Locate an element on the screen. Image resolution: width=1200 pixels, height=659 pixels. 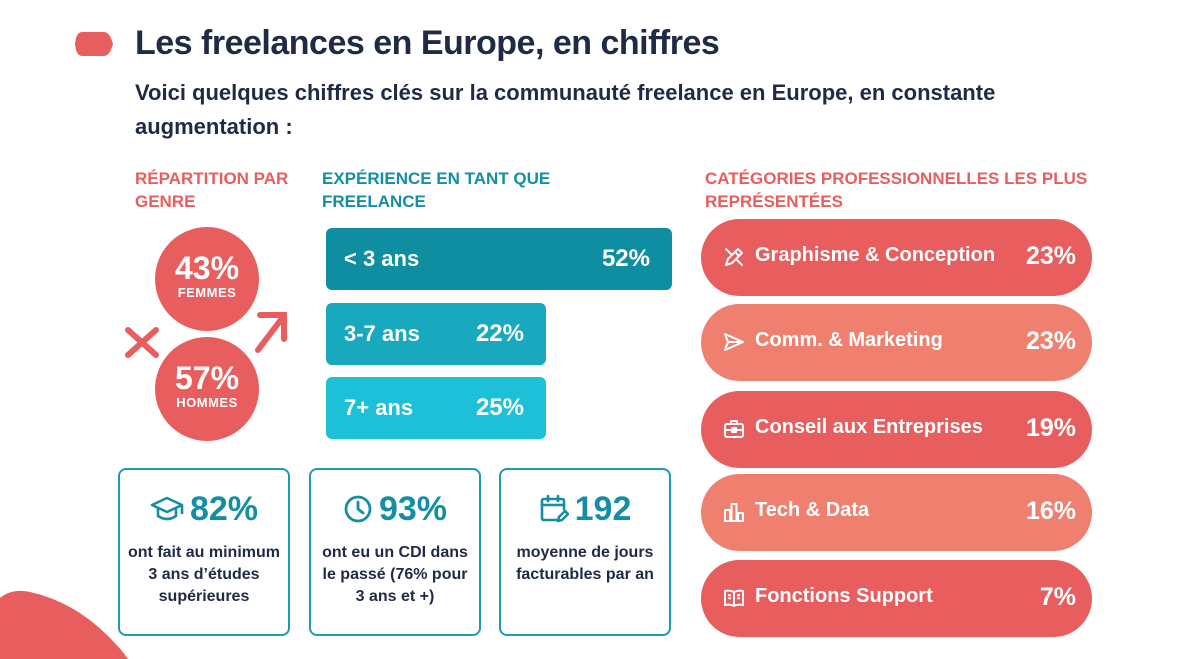
category-graphisme: Graphisme & Conception 23% is located at coordinates (896, 257).